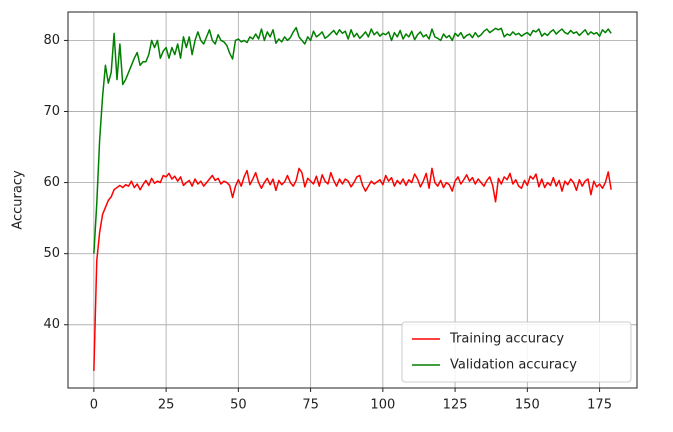 The image size is (673, 432). What do you see at coordinates (51, 111) in the screenshot?
I see `y-tick-label: 70` at bounding box center [51, 111].